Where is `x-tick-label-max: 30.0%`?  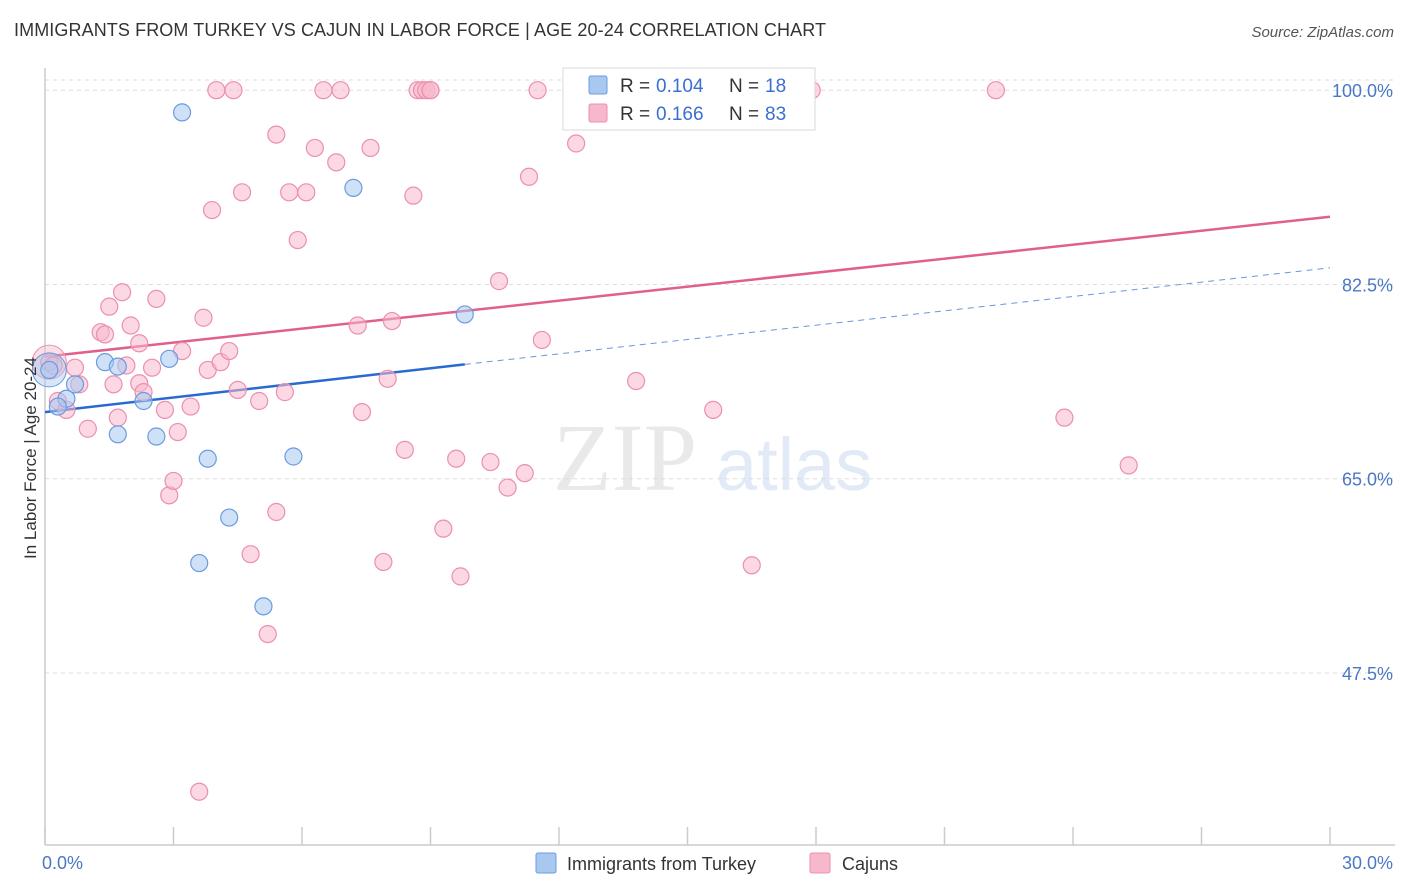 x-tick-label-max: 30.0% is located at coordinates (1367, 863).